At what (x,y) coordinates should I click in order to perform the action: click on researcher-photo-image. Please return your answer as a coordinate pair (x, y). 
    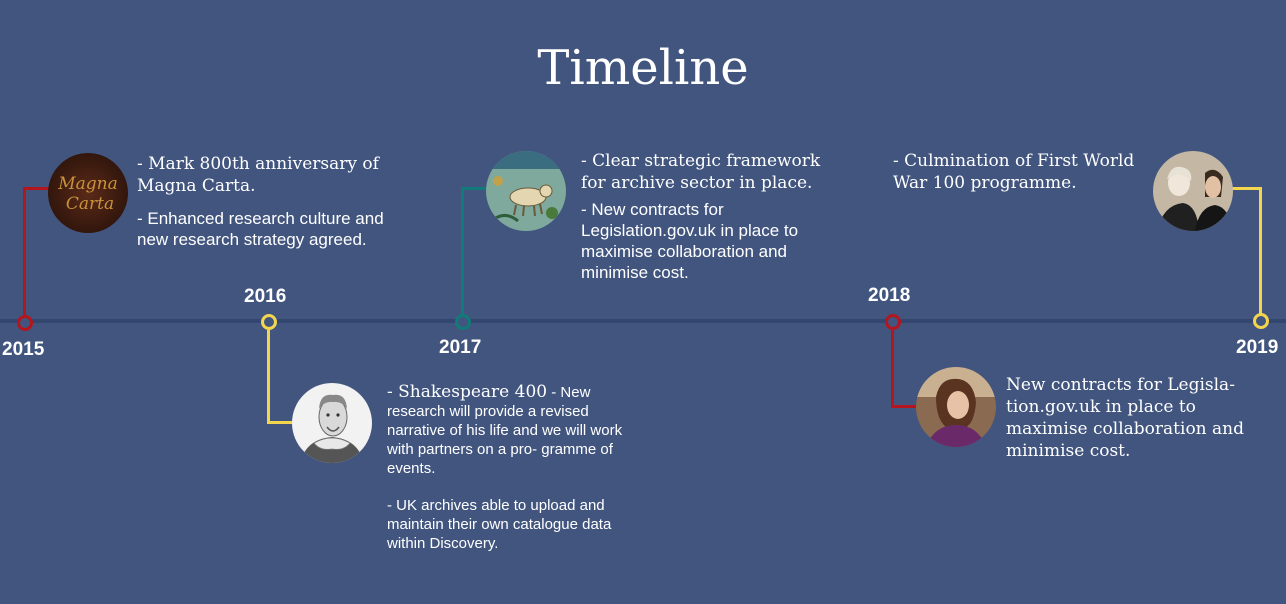
    Looking at the image, I should click on (956, 407).